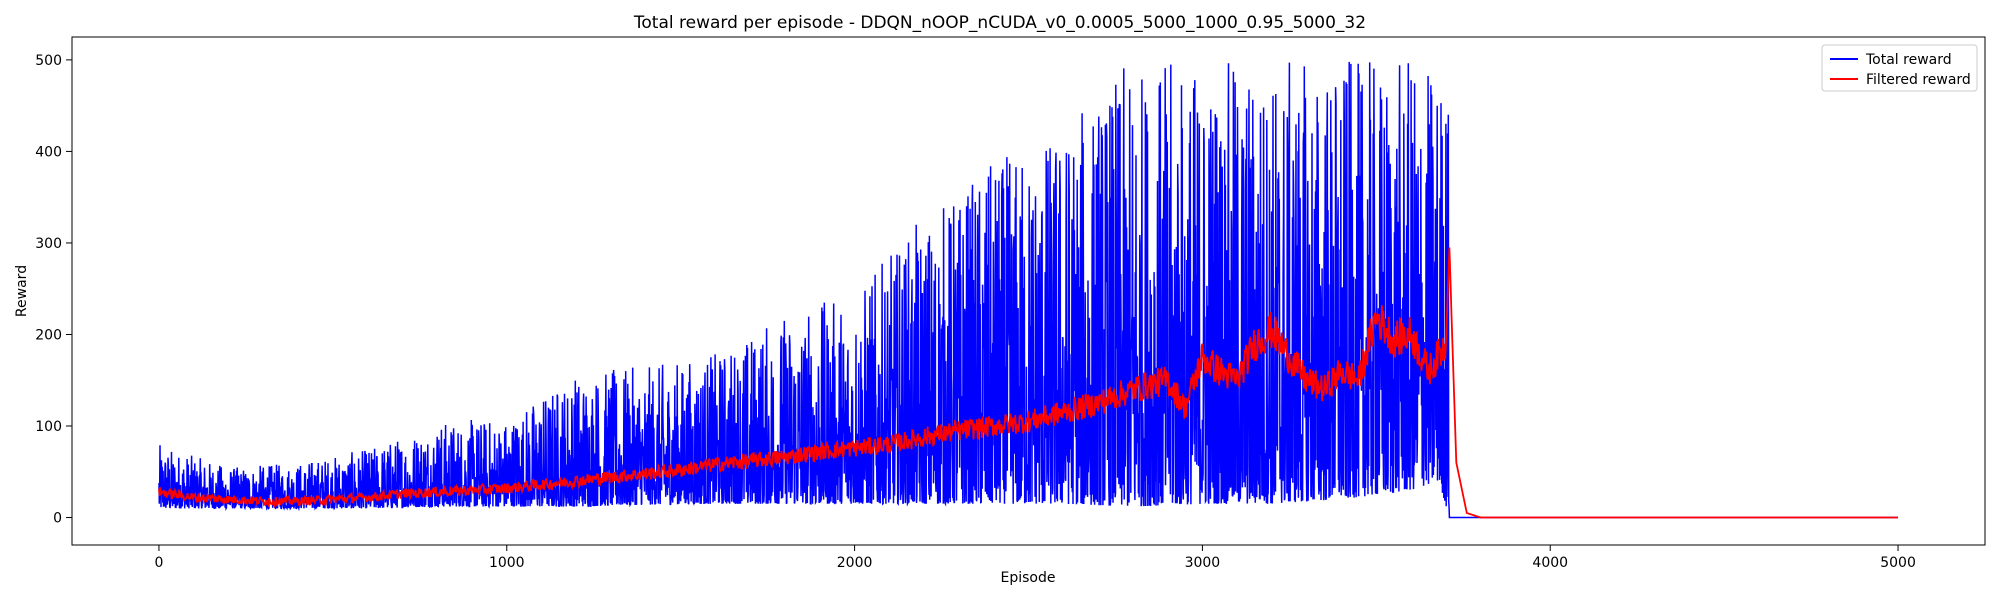  I want to click on legend-label: Filtered reward, so click(1918, 80).